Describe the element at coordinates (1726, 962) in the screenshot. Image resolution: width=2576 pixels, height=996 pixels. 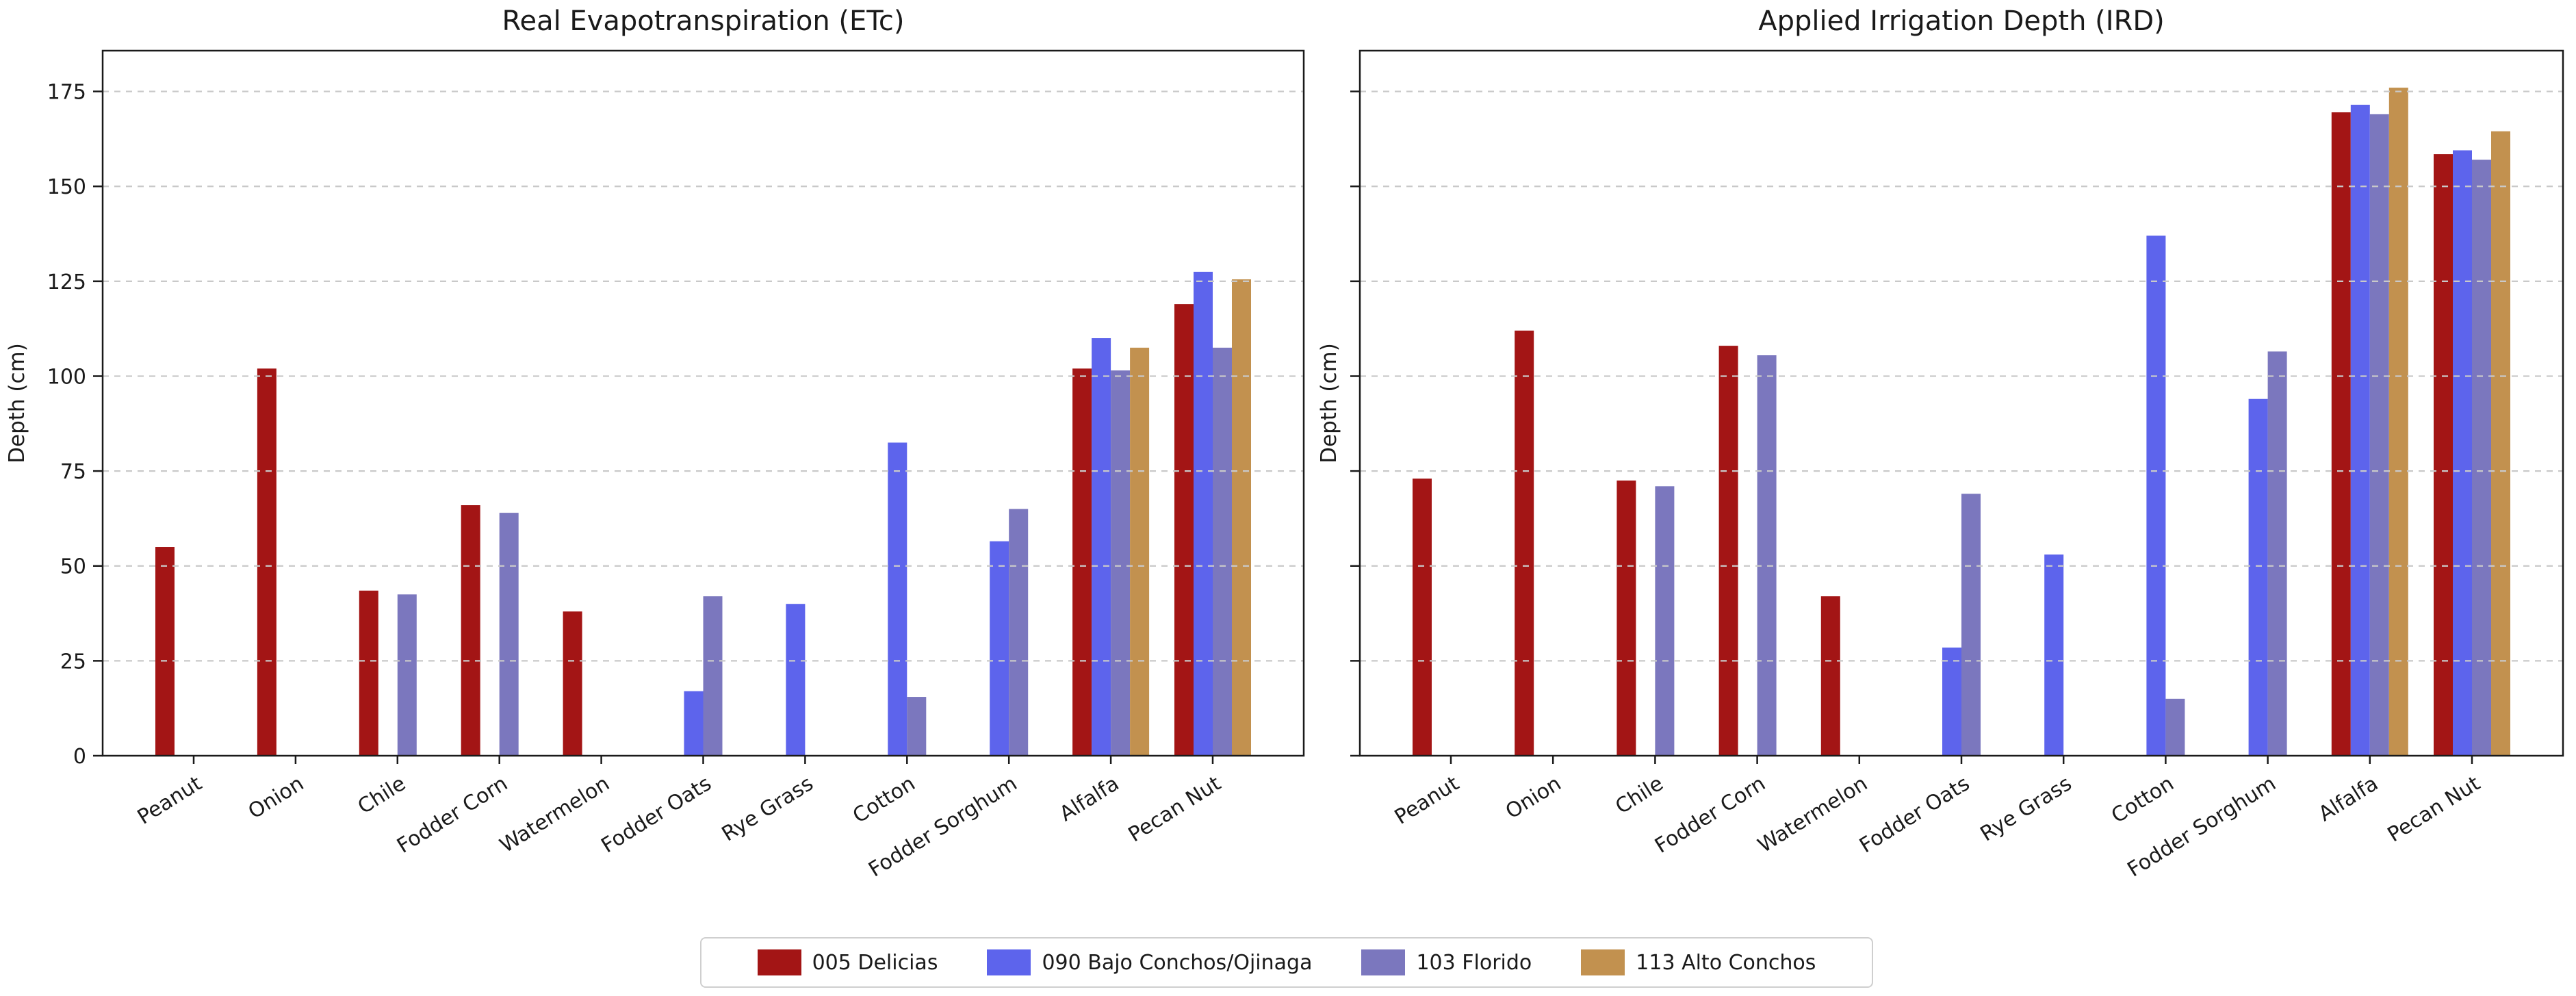
I see `legend-label: 113 Alto Conchos` at that location.